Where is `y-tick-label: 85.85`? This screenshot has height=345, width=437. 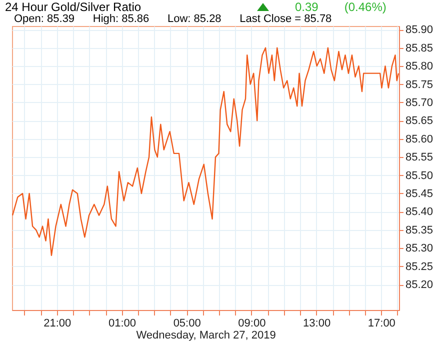
y-tick-label: 85.85 is located at coordinates (420, 48).